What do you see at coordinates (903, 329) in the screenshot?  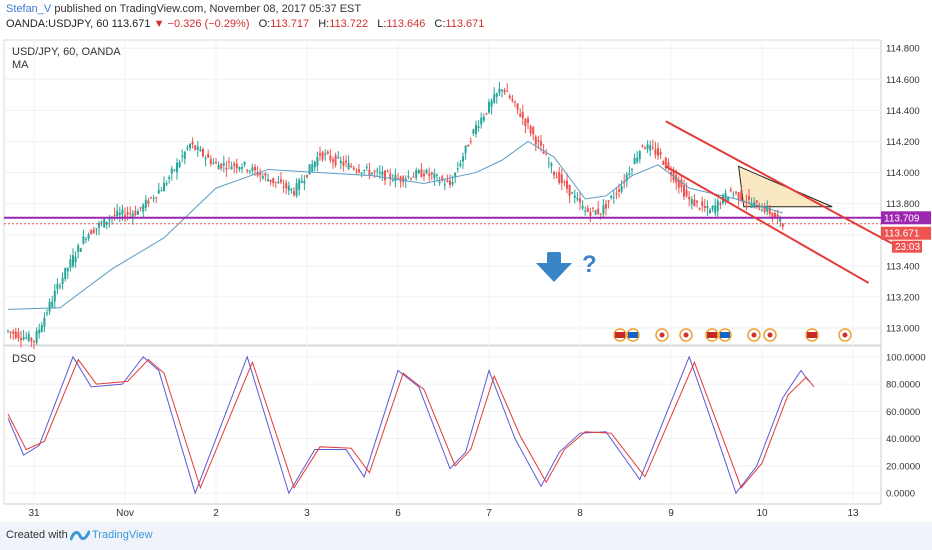 I see `price-tick-label: 113.000` at bounding box center [903, 329].